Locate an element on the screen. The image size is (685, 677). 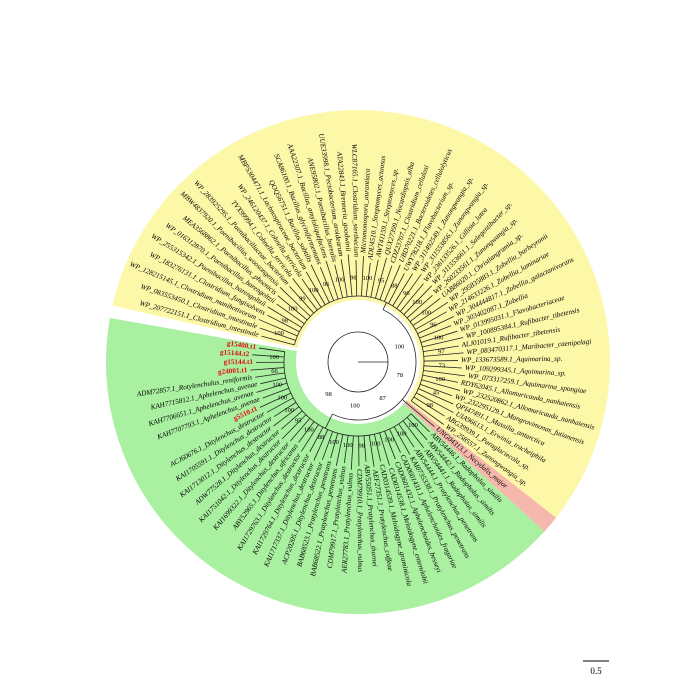
scale-label: 0.5 is located at coordinates (596, 671).